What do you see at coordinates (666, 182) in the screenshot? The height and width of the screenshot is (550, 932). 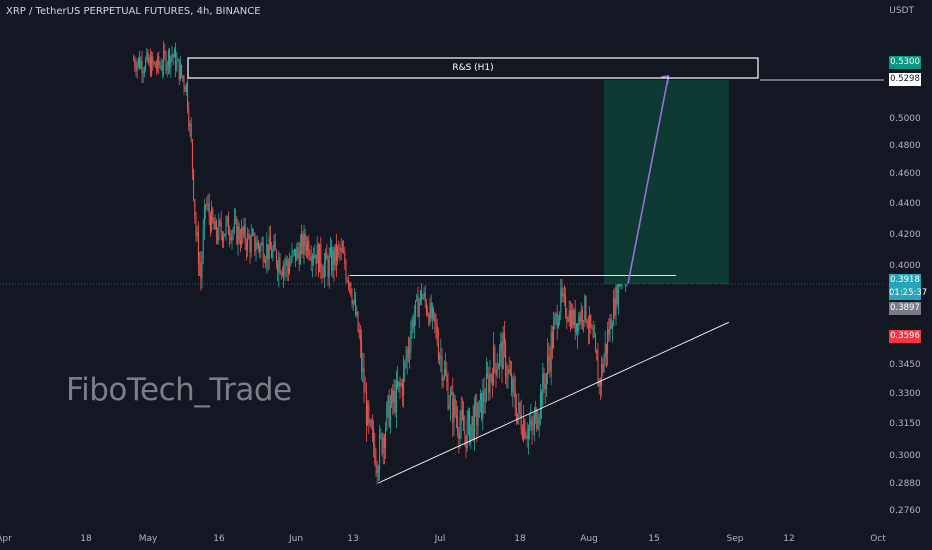 I see `target-zone` at bounding box center [666, 182].